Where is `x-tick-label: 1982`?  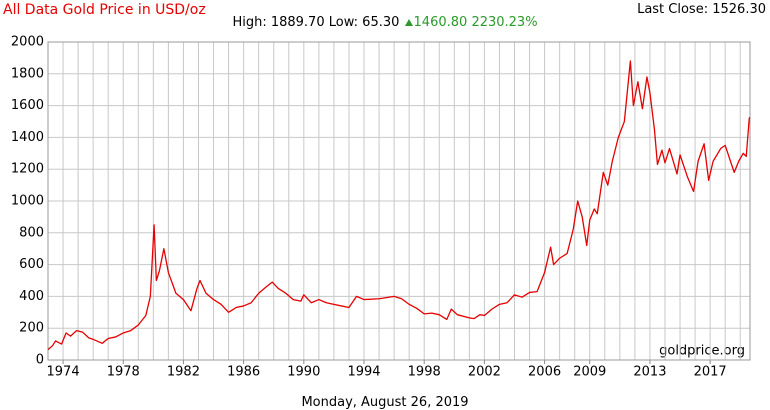 x-tick-label: 1982 is located at coordinates (183, 372).